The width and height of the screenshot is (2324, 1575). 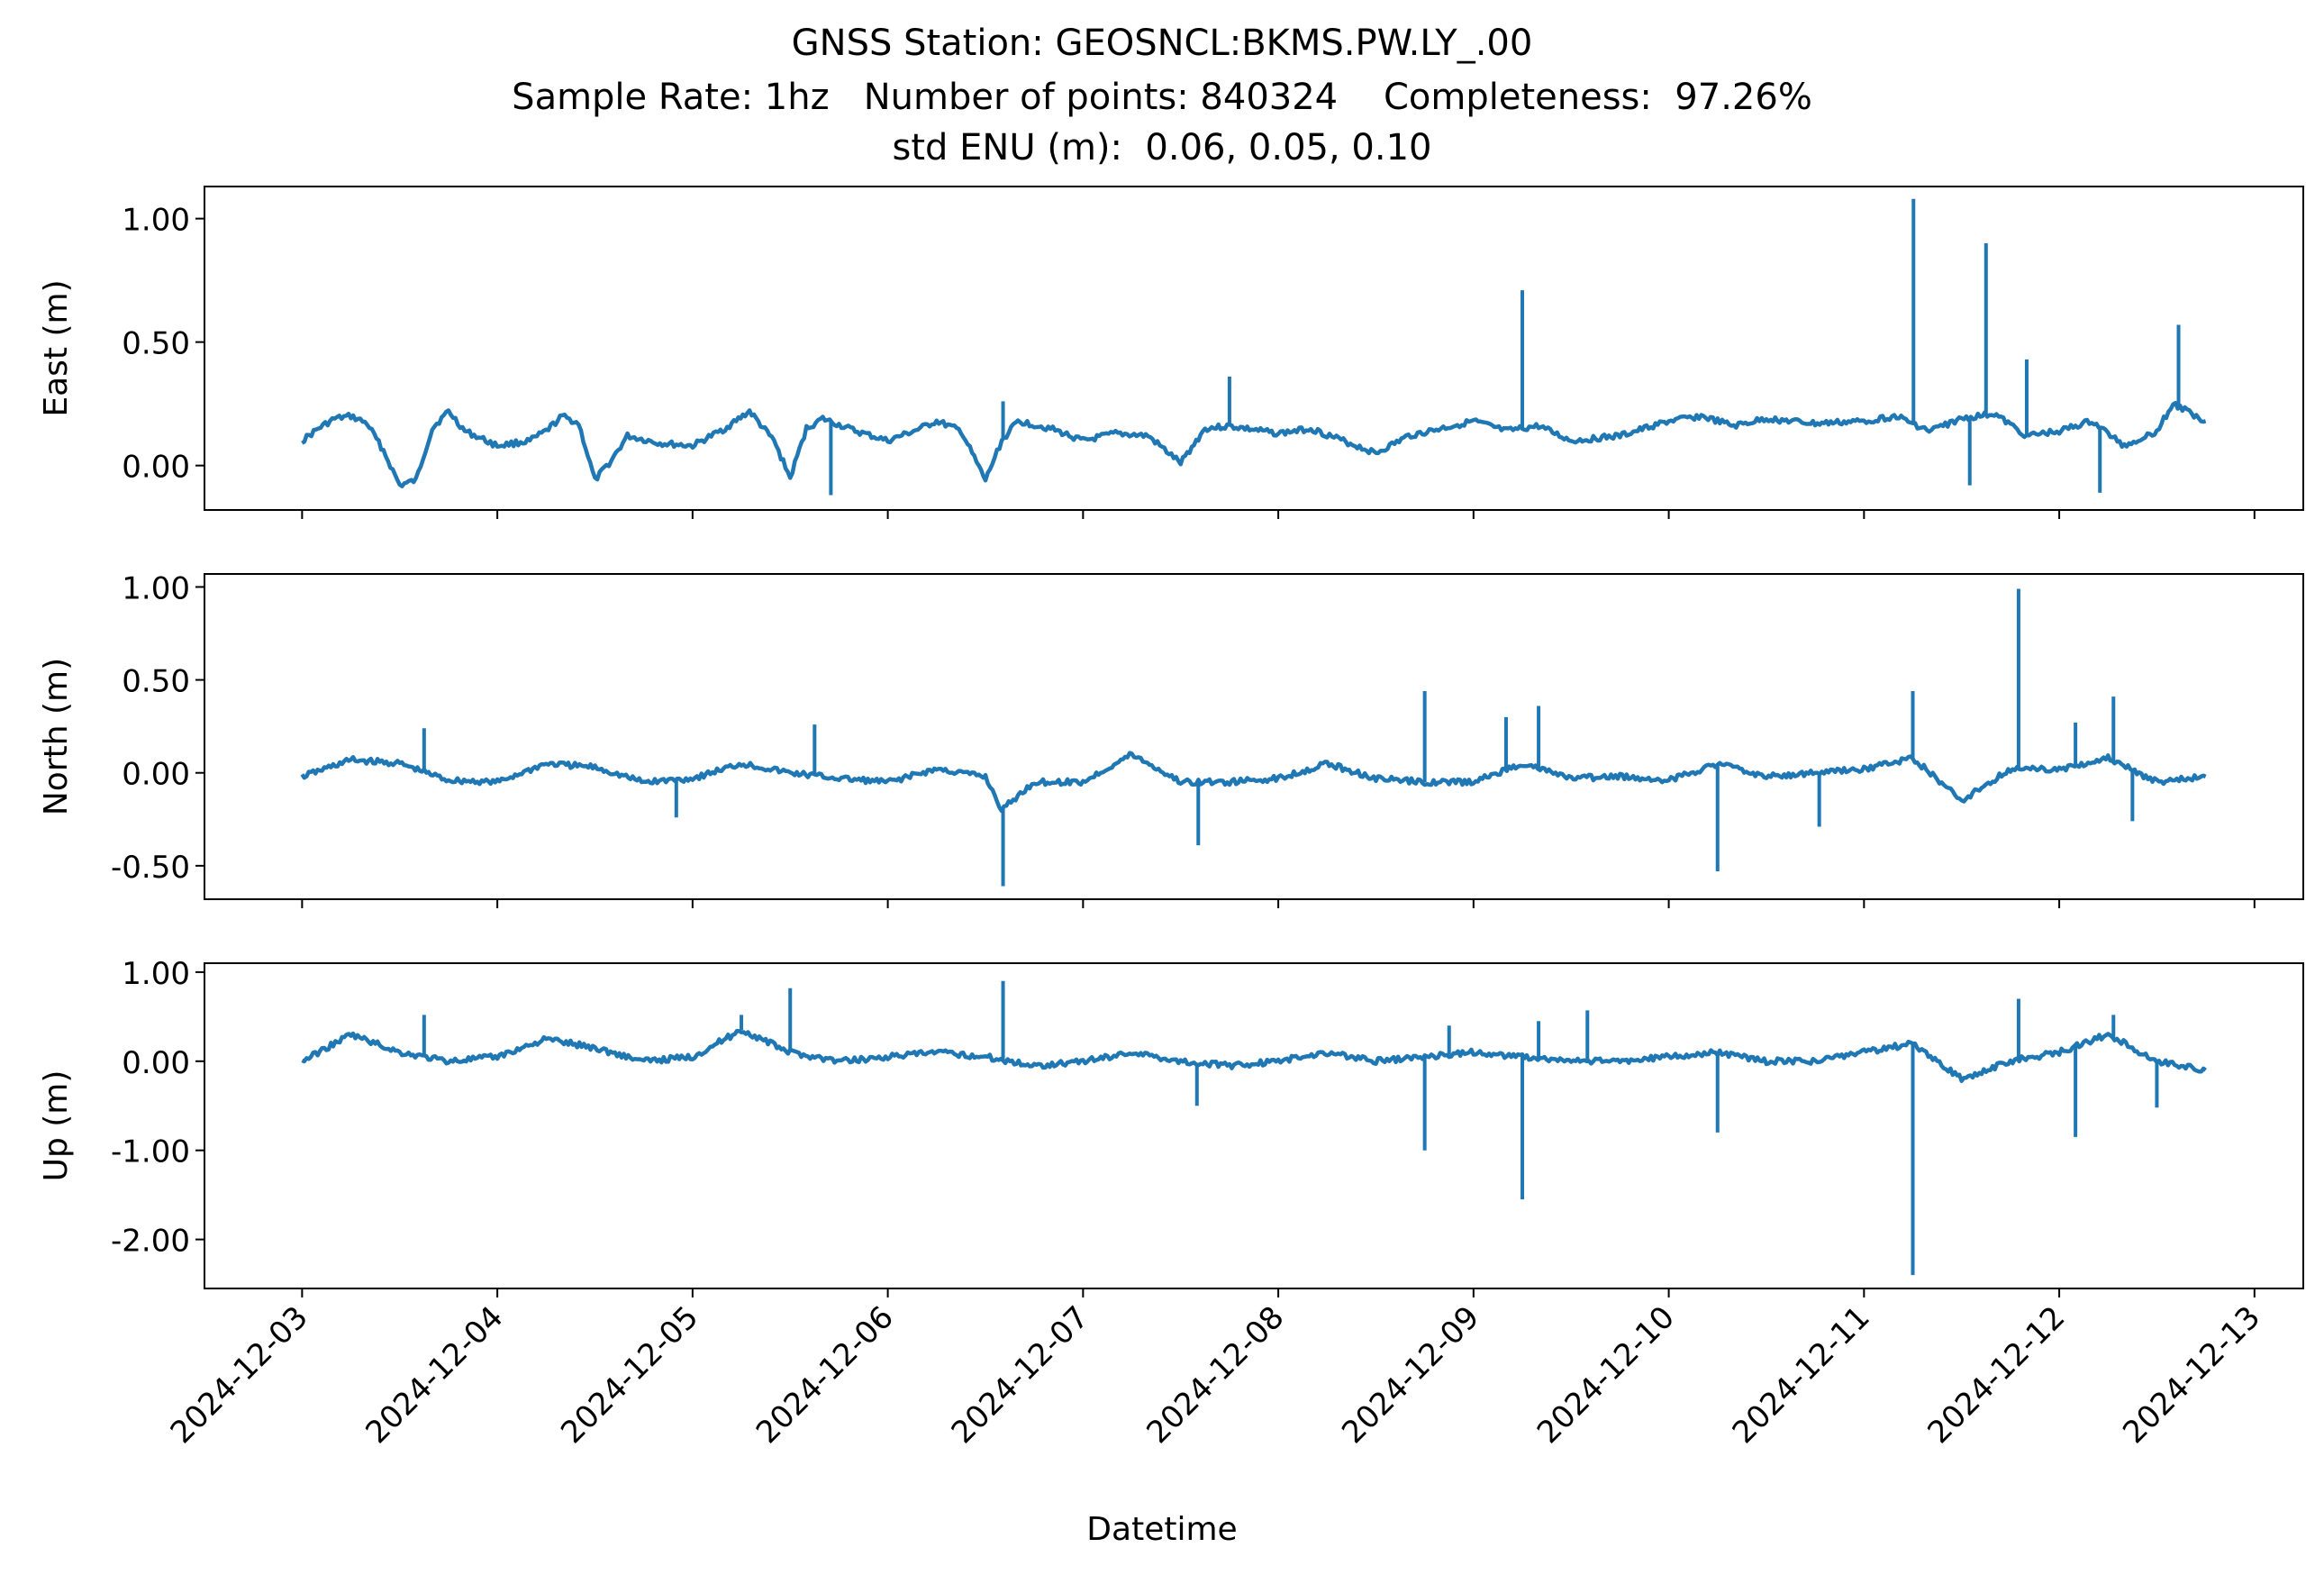 I want to click on y-axis-label-1: North (m), so click(x=57, y=736).